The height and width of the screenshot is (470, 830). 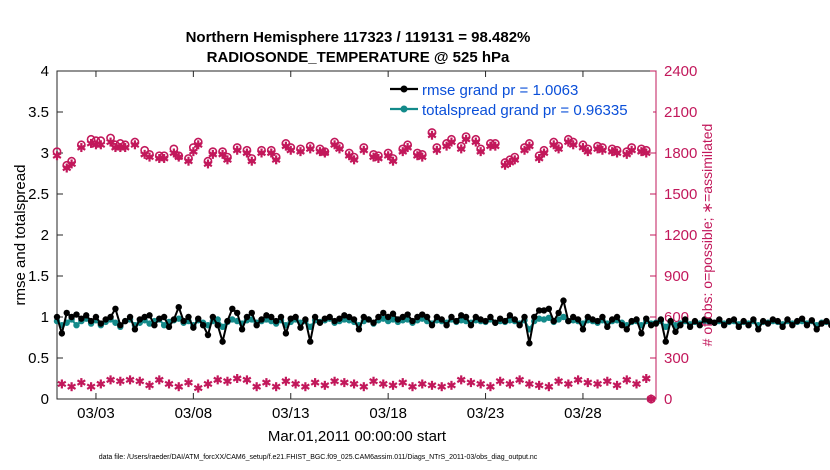 What do you see at coordinates (38, 194) in the screenshot?
I see `y-tick-label: 2.5` at bounding box center [38, 194].